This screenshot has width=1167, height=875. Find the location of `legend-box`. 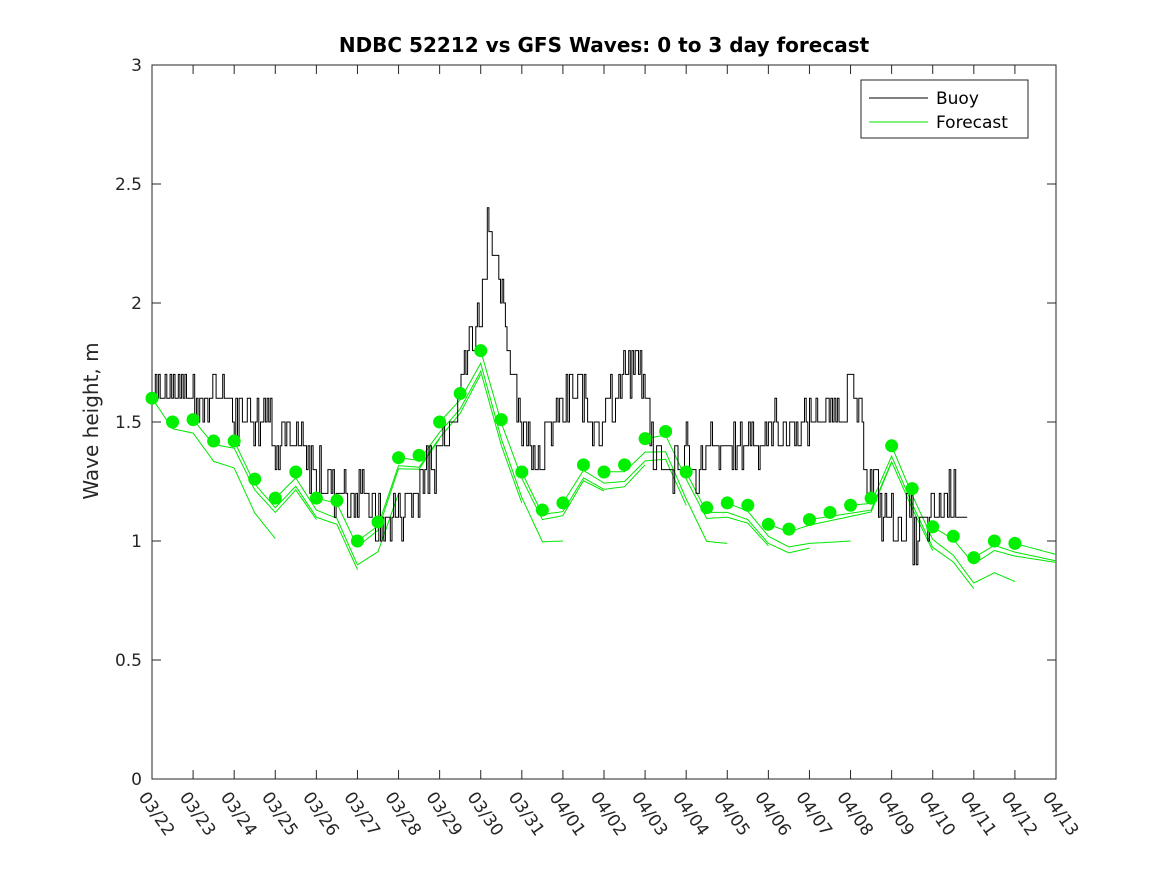

legend-box is located at coordinates (944, 109).